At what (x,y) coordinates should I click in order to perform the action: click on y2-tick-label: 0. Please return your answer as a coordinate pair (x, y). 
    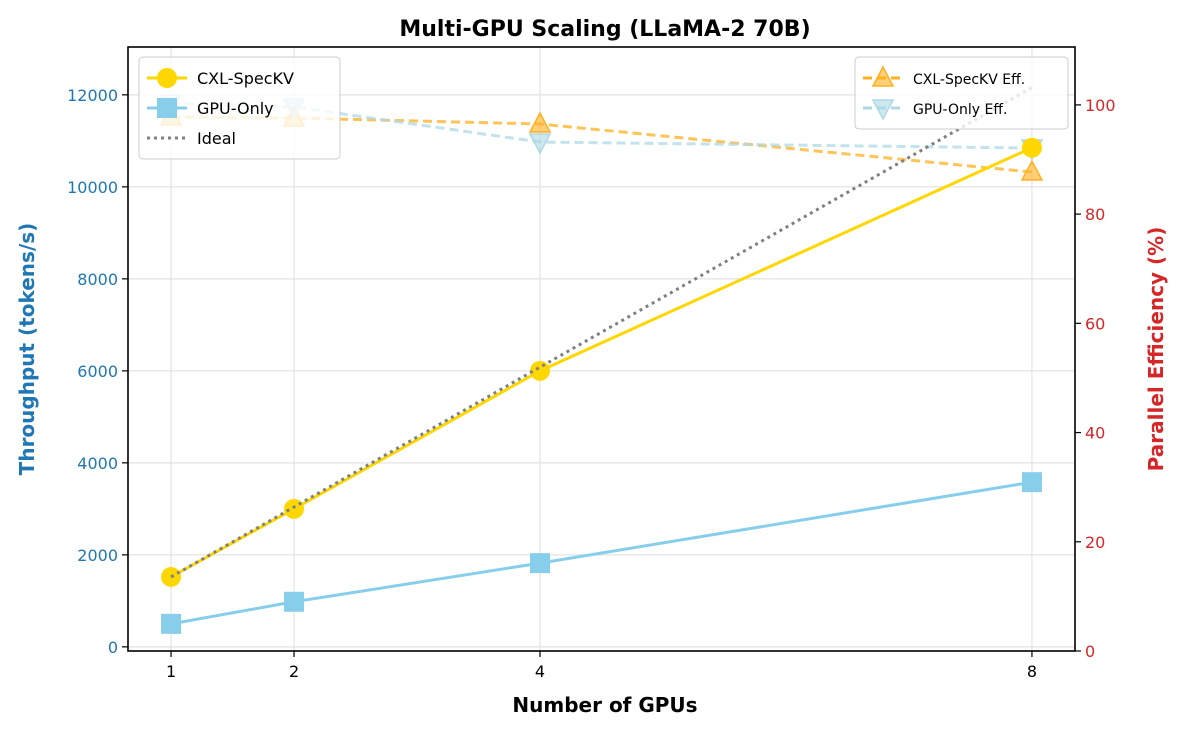
    Looking at the image, I should click on (1090, 651).